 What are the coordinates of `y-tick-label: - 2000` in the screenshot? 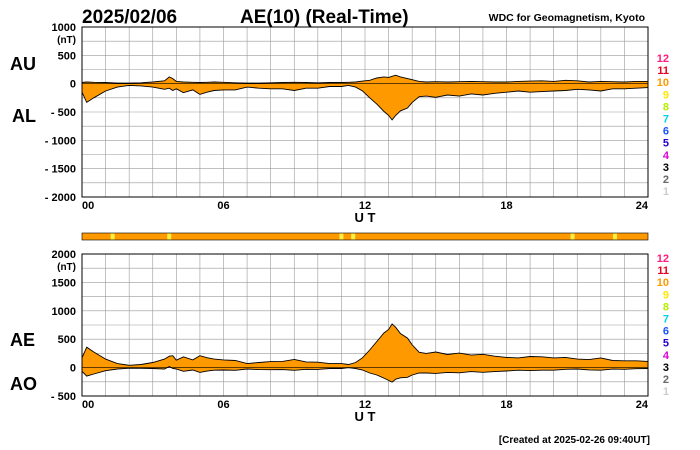 It's located at (60, 198).